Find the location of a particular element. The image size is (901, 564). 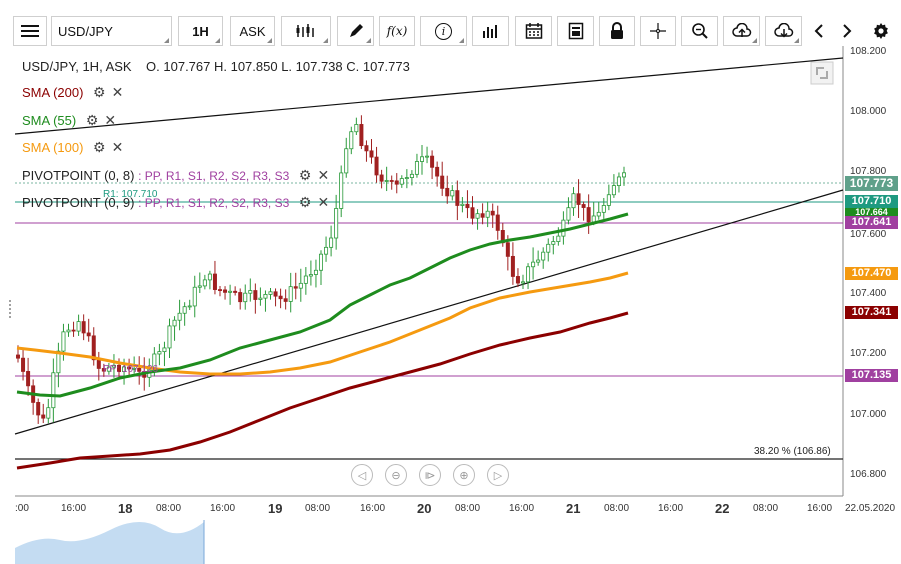

download-icon is located at coordinates (783, 30).